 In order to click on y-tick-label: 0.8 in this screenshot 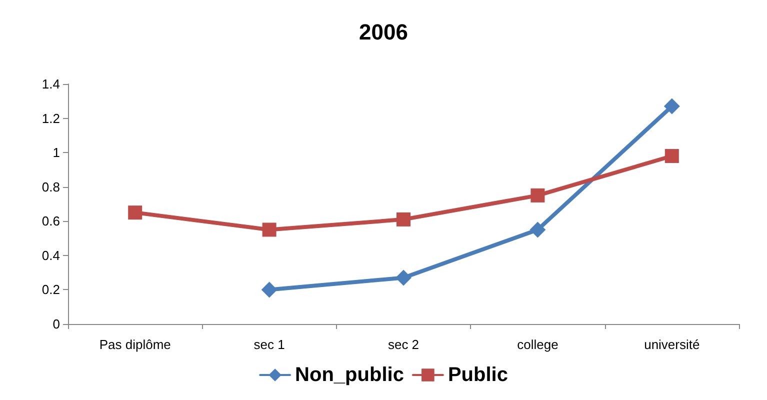, I will do `click(51, 186)`.